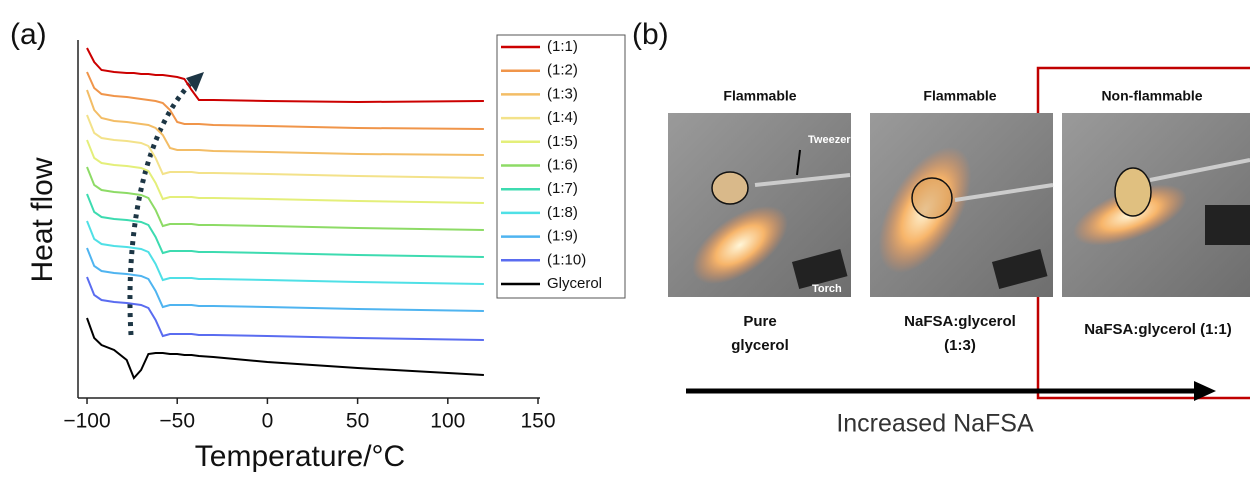  What do you see at coordinates (177, 421) in the screenshot?
I see `x-tick-label: −50` at bounding box center [177, 421].